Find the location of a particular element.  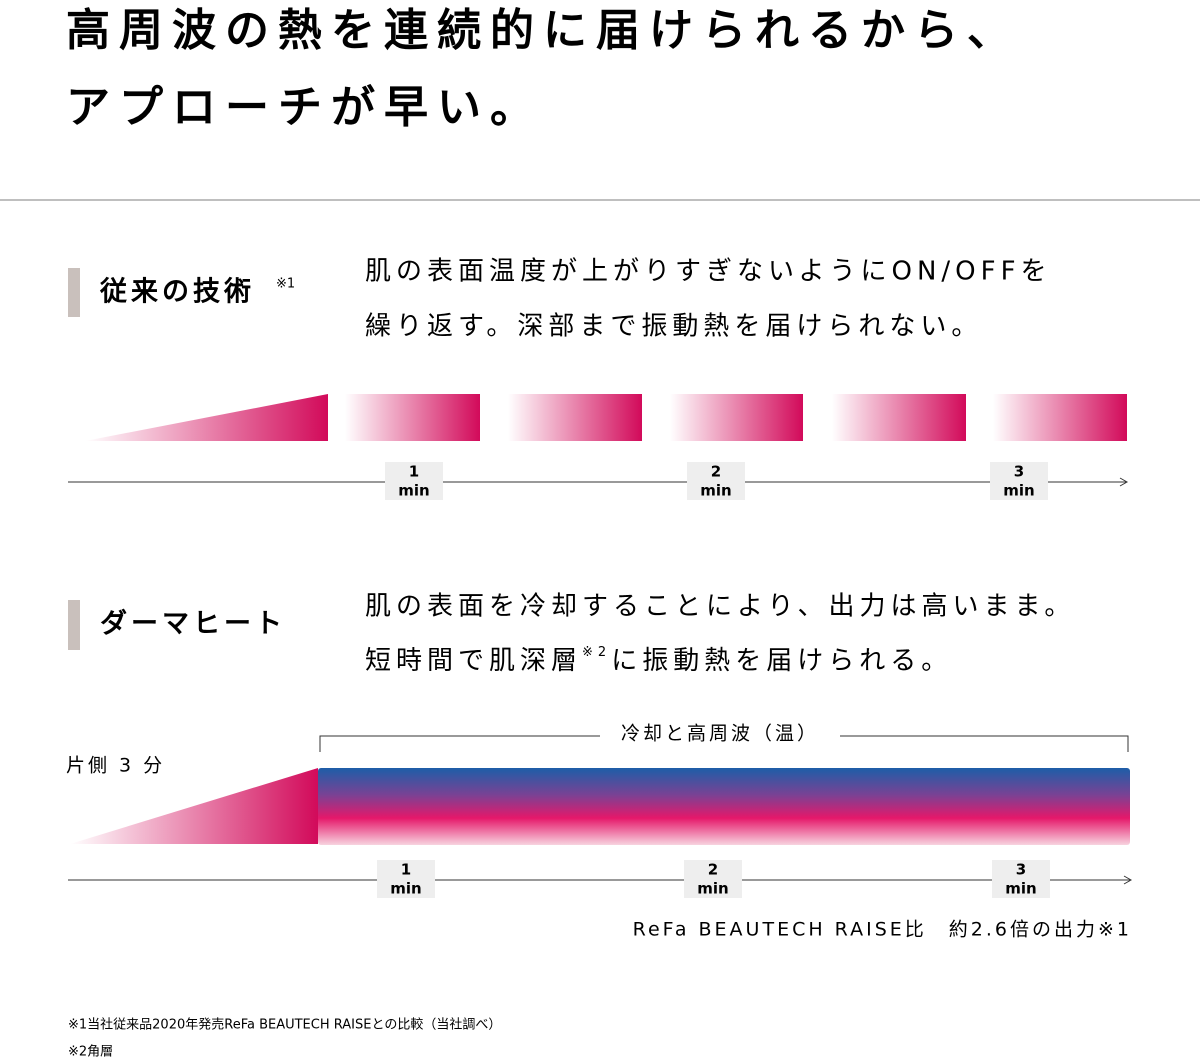

text: に振動熱を届けられる。 is located at coordinates (781, 661).